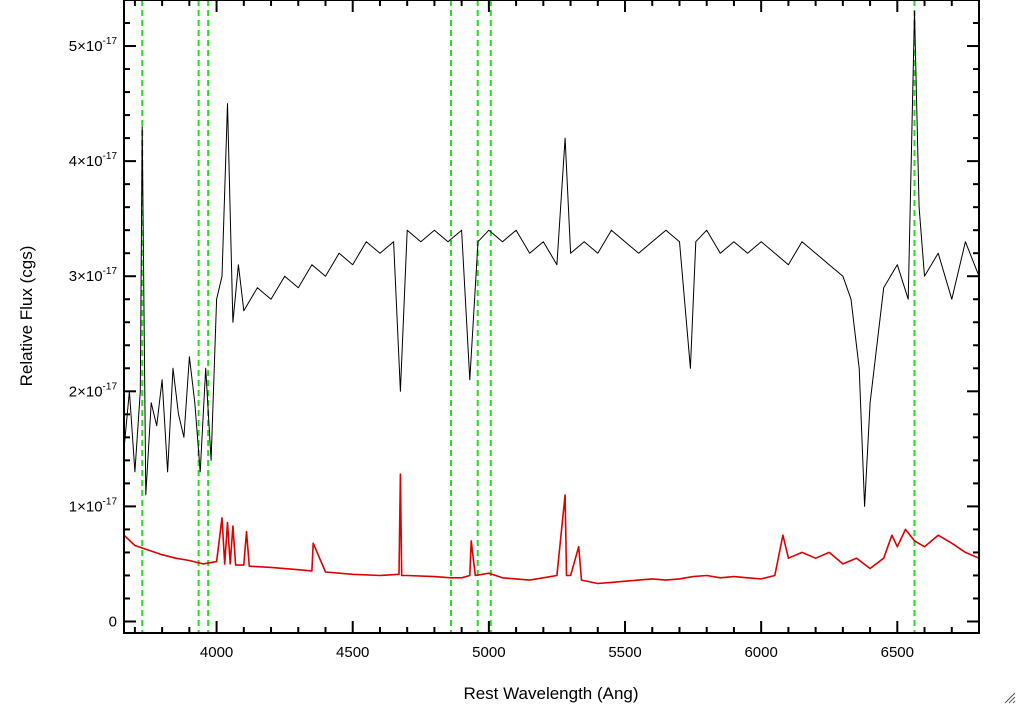  What do you see at coordinates (352, 652) in the screenshot?
I see `x-tick-label: 4500` at bounding box center [352, 652].